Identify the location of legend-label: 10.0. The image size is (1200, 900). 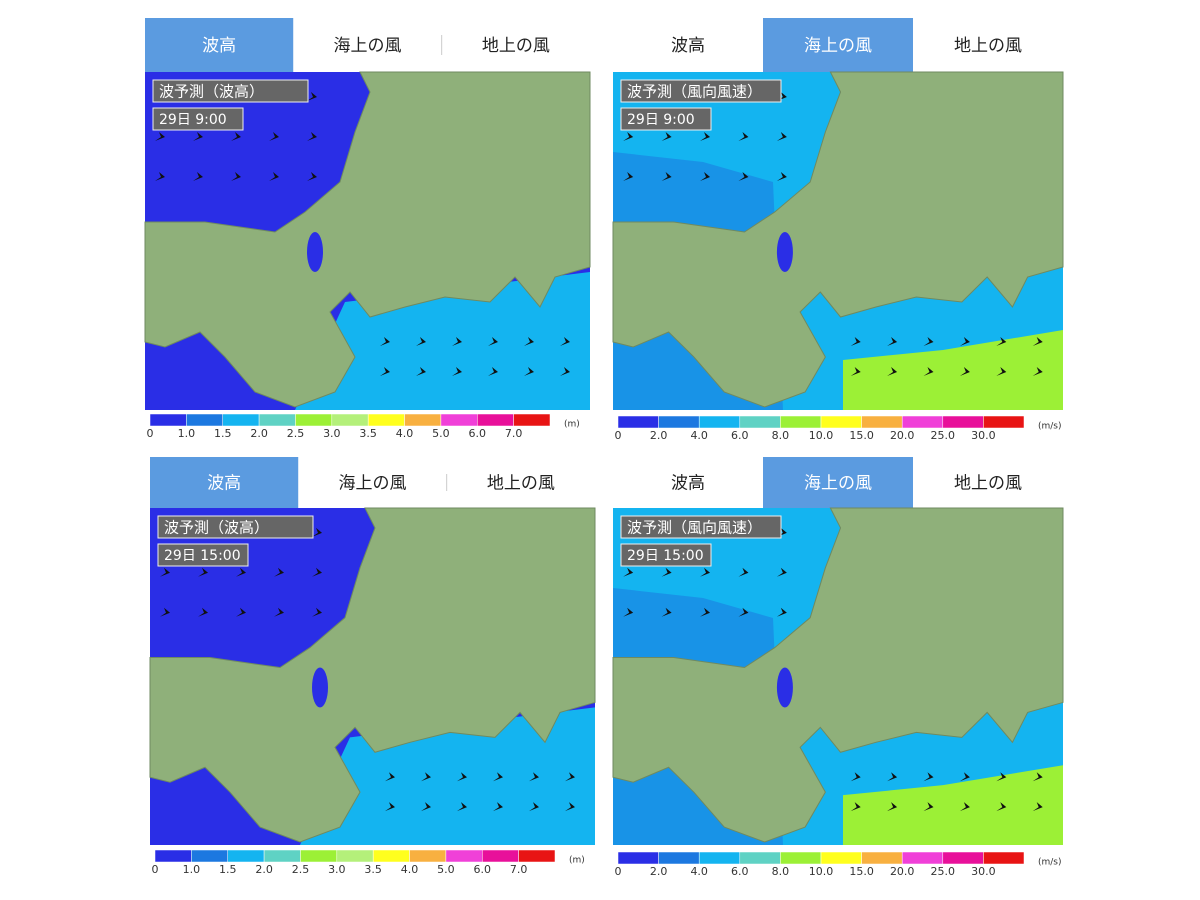
(821, 871).